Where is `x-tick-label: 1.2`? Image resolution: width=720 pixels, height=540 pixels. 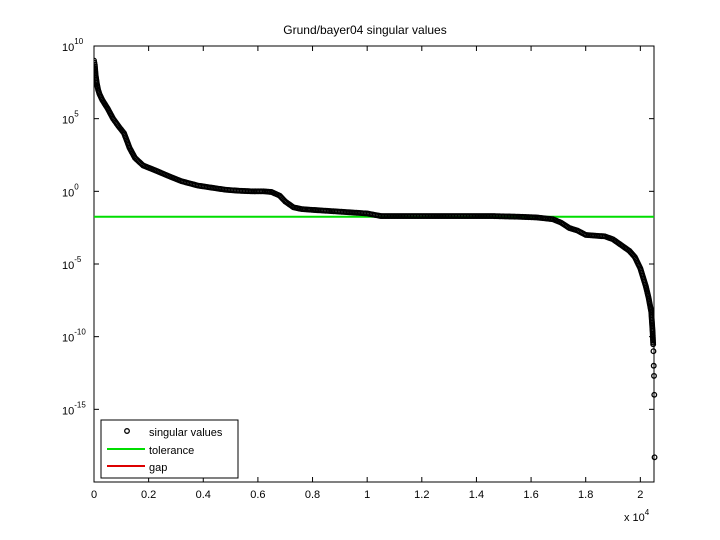
x-tick-label: 1.2 is located at coordinates (421, 495).